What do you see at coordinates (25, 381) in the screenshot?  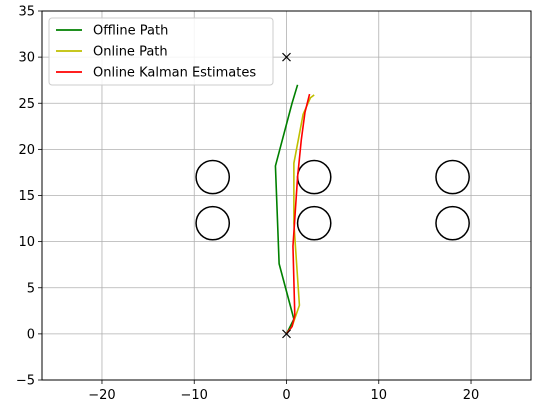 I see `y-tick-label: −5` at bounding box center [25, 381].